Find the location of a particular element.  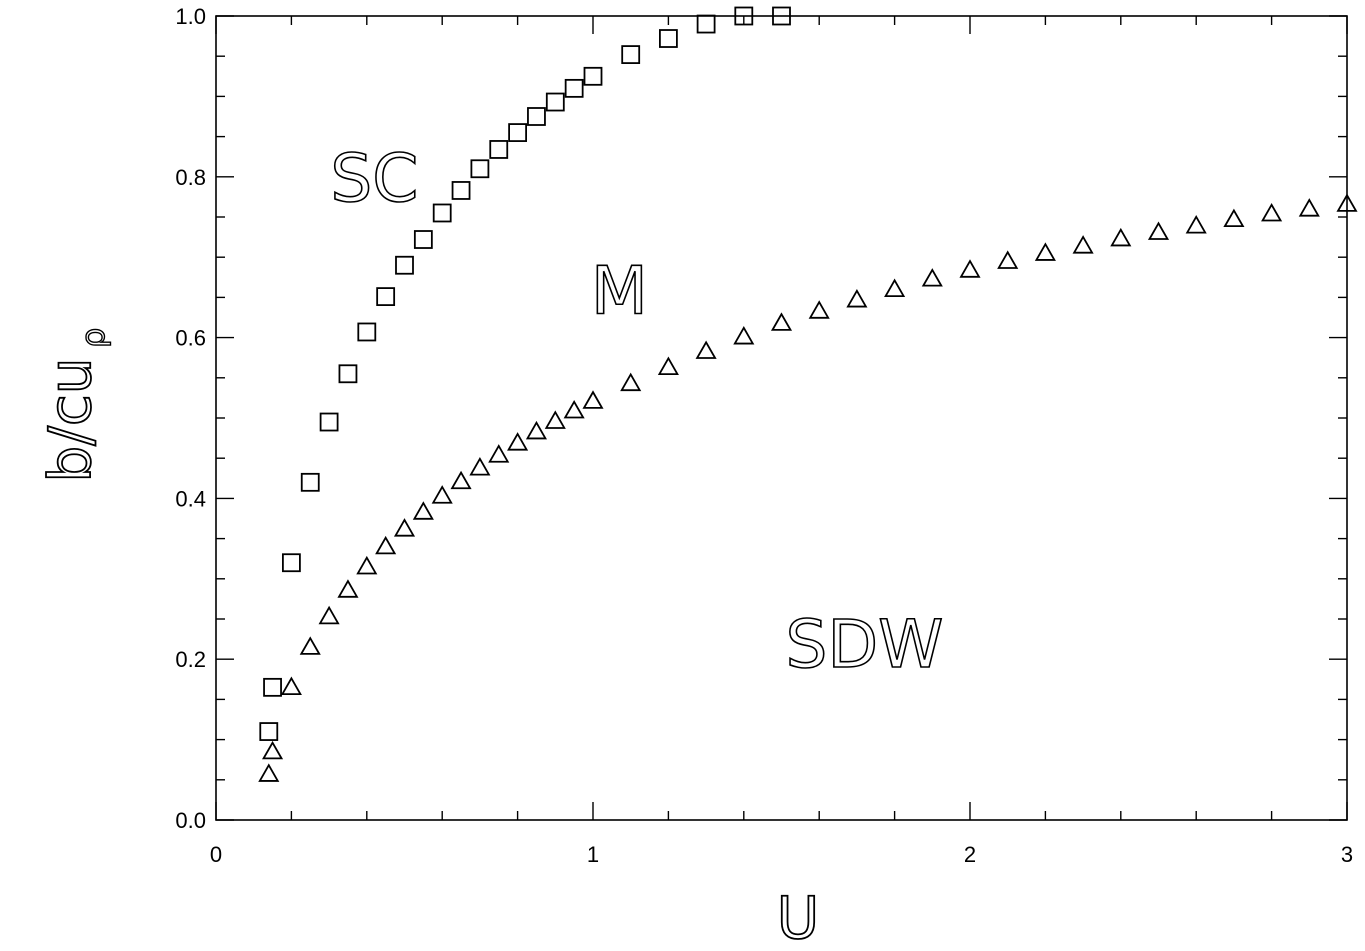

y-tick-label: 0.0 is located at coordinates (190, 820).